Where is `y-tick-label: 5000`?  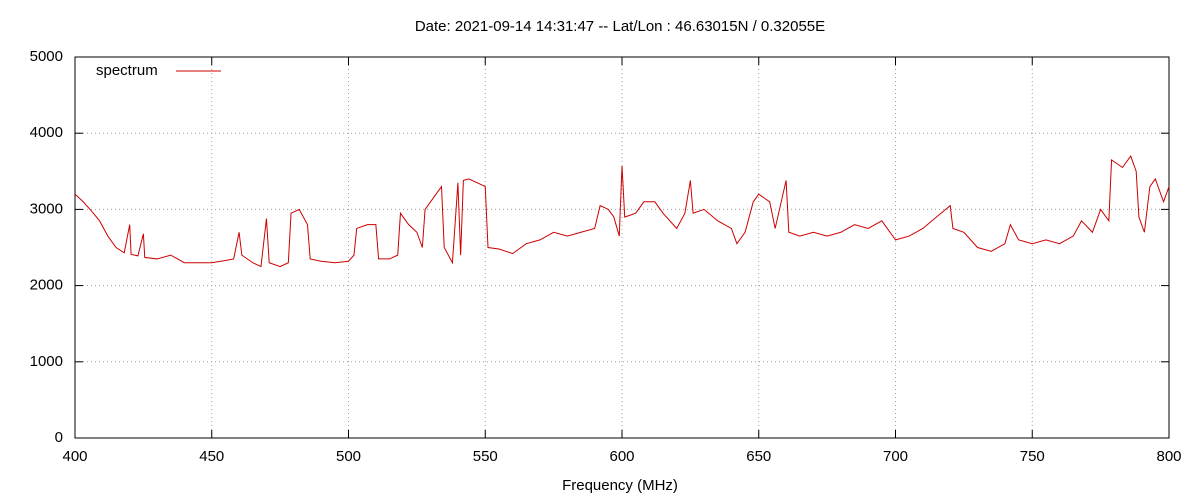 y-tick-label: 5000 is located at coordinates (46, 56).